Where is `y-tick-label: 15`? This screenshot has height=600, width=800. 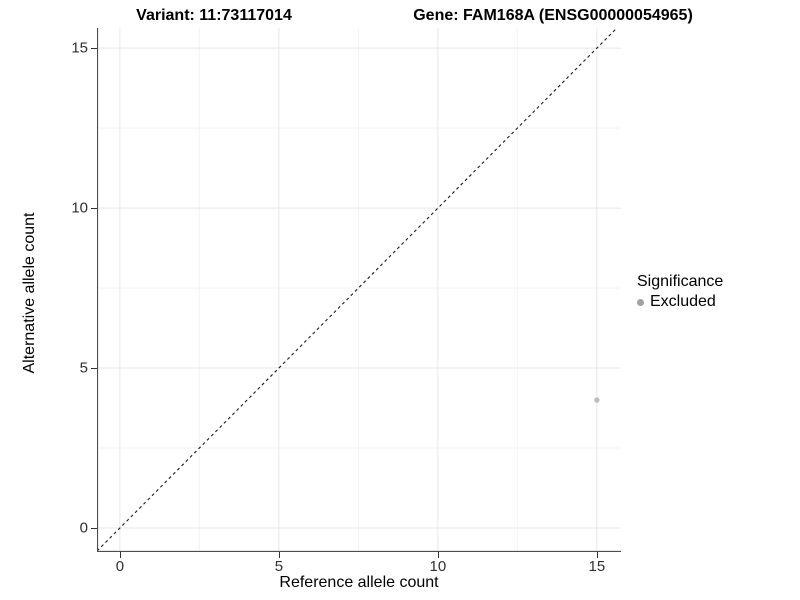 y-tick-label: 15 is located at coordinates (79, 48).